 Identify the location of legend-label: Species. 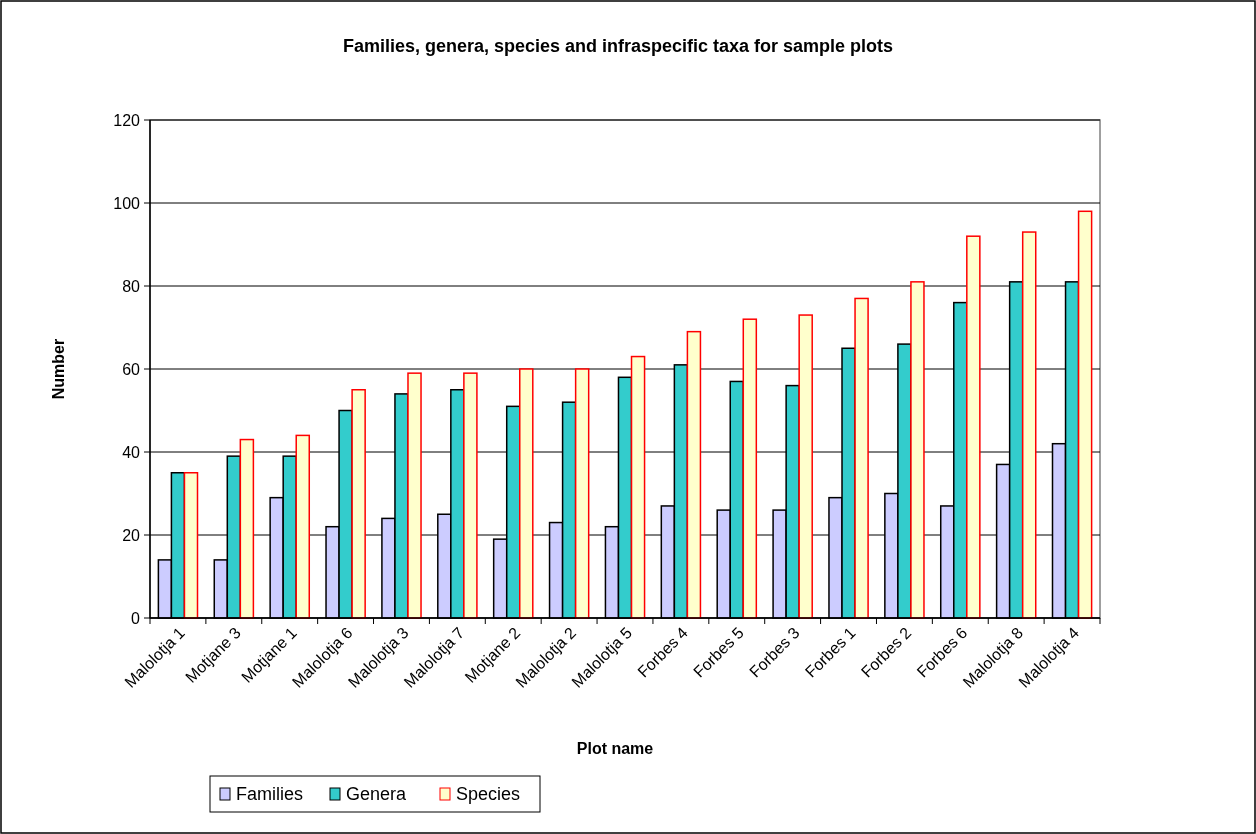
(488, 794).